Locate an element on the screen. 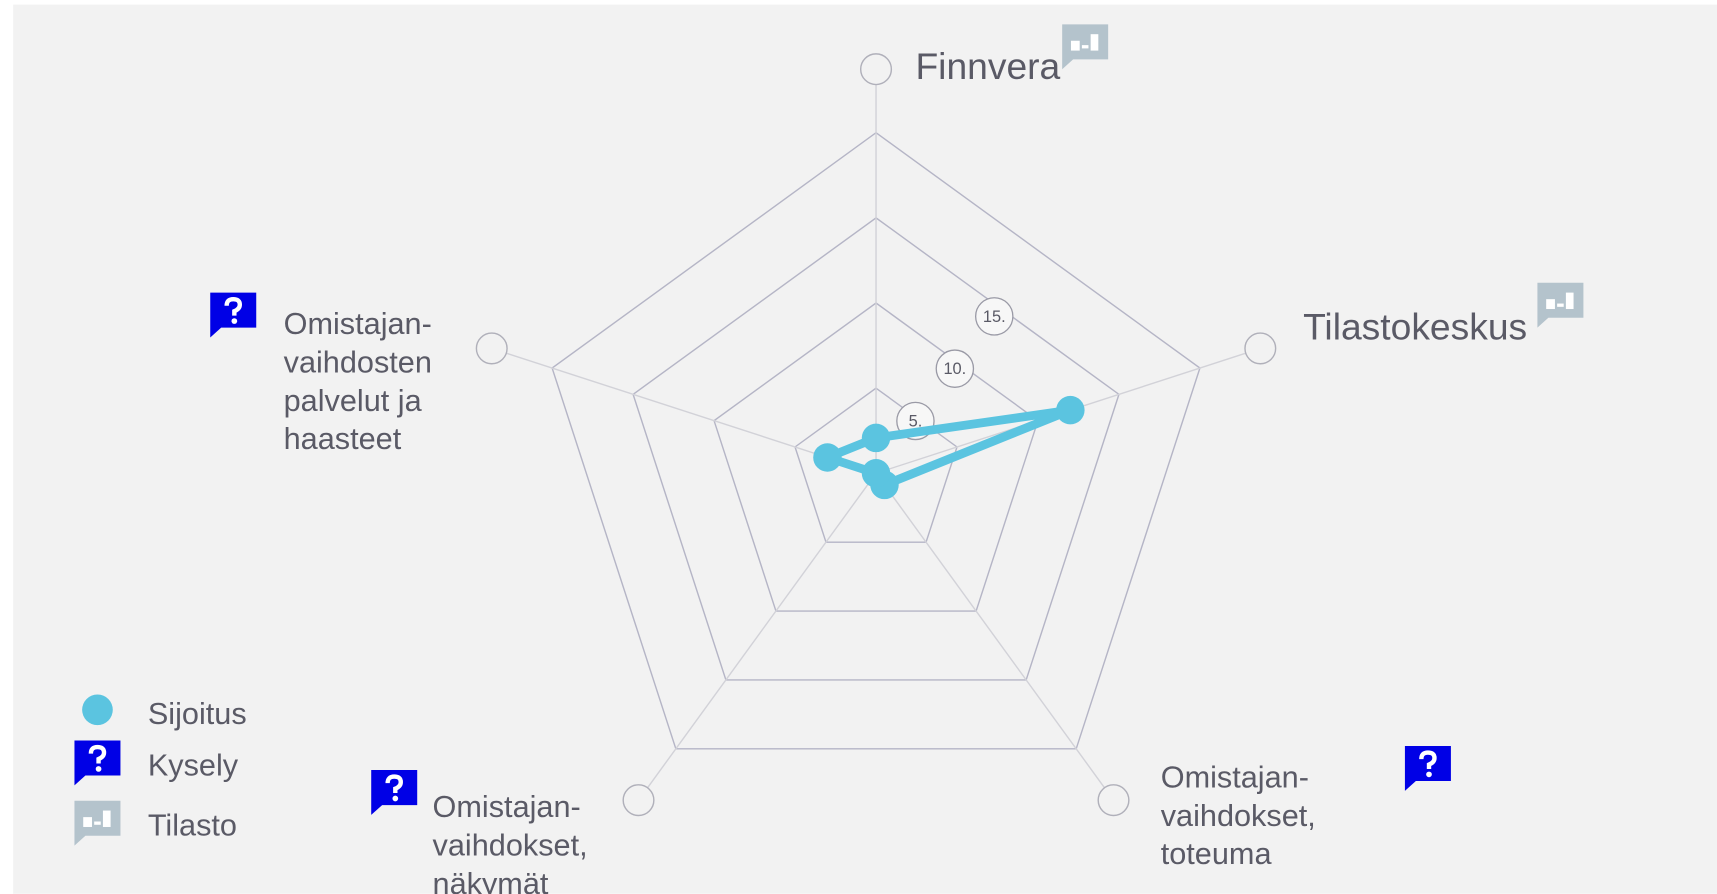  legend-swatch is located at coordinates (97, 710).